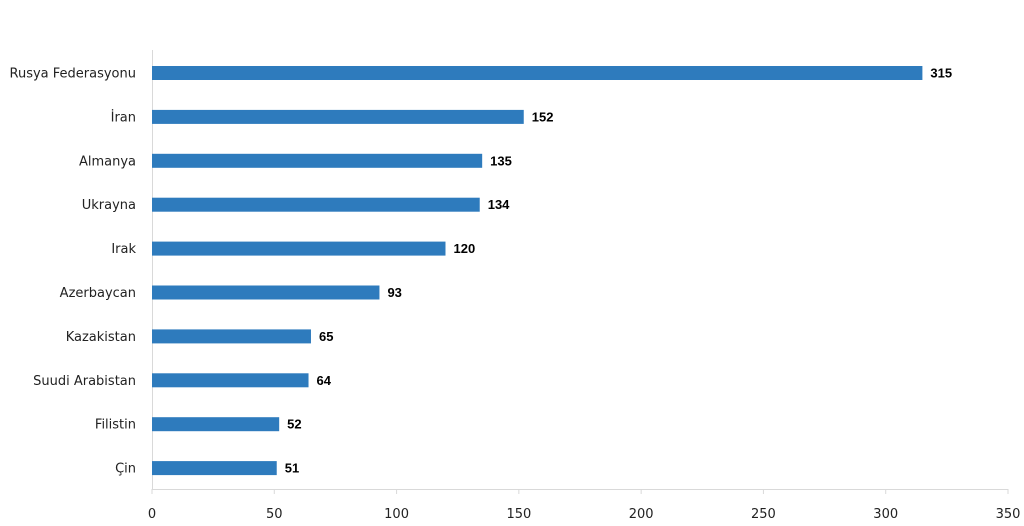 This screenshot has height=526, width=1024. What do you see at coordinates (326, 336) in the screenshot?
I see `data-label: 65` at bounding box center [326, 336].